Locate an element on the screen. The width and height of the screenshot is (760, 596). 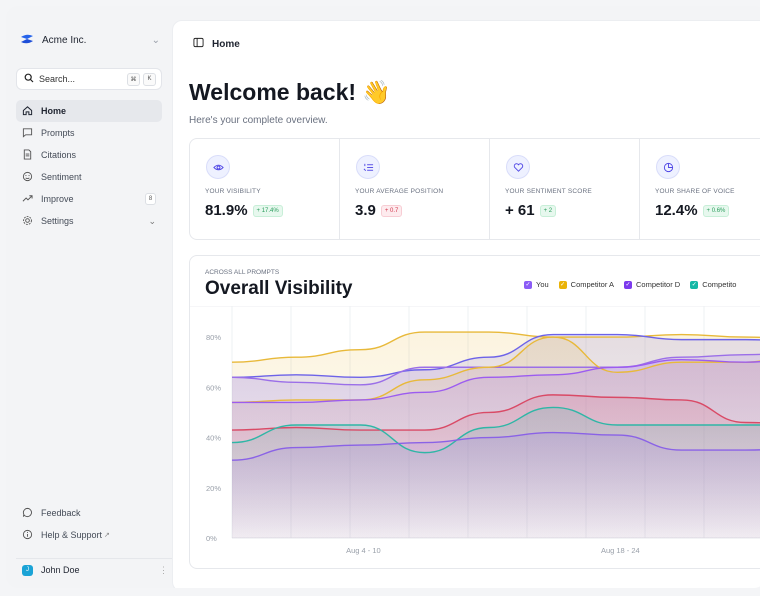
pie-icon is located at coordinates (668, 167).